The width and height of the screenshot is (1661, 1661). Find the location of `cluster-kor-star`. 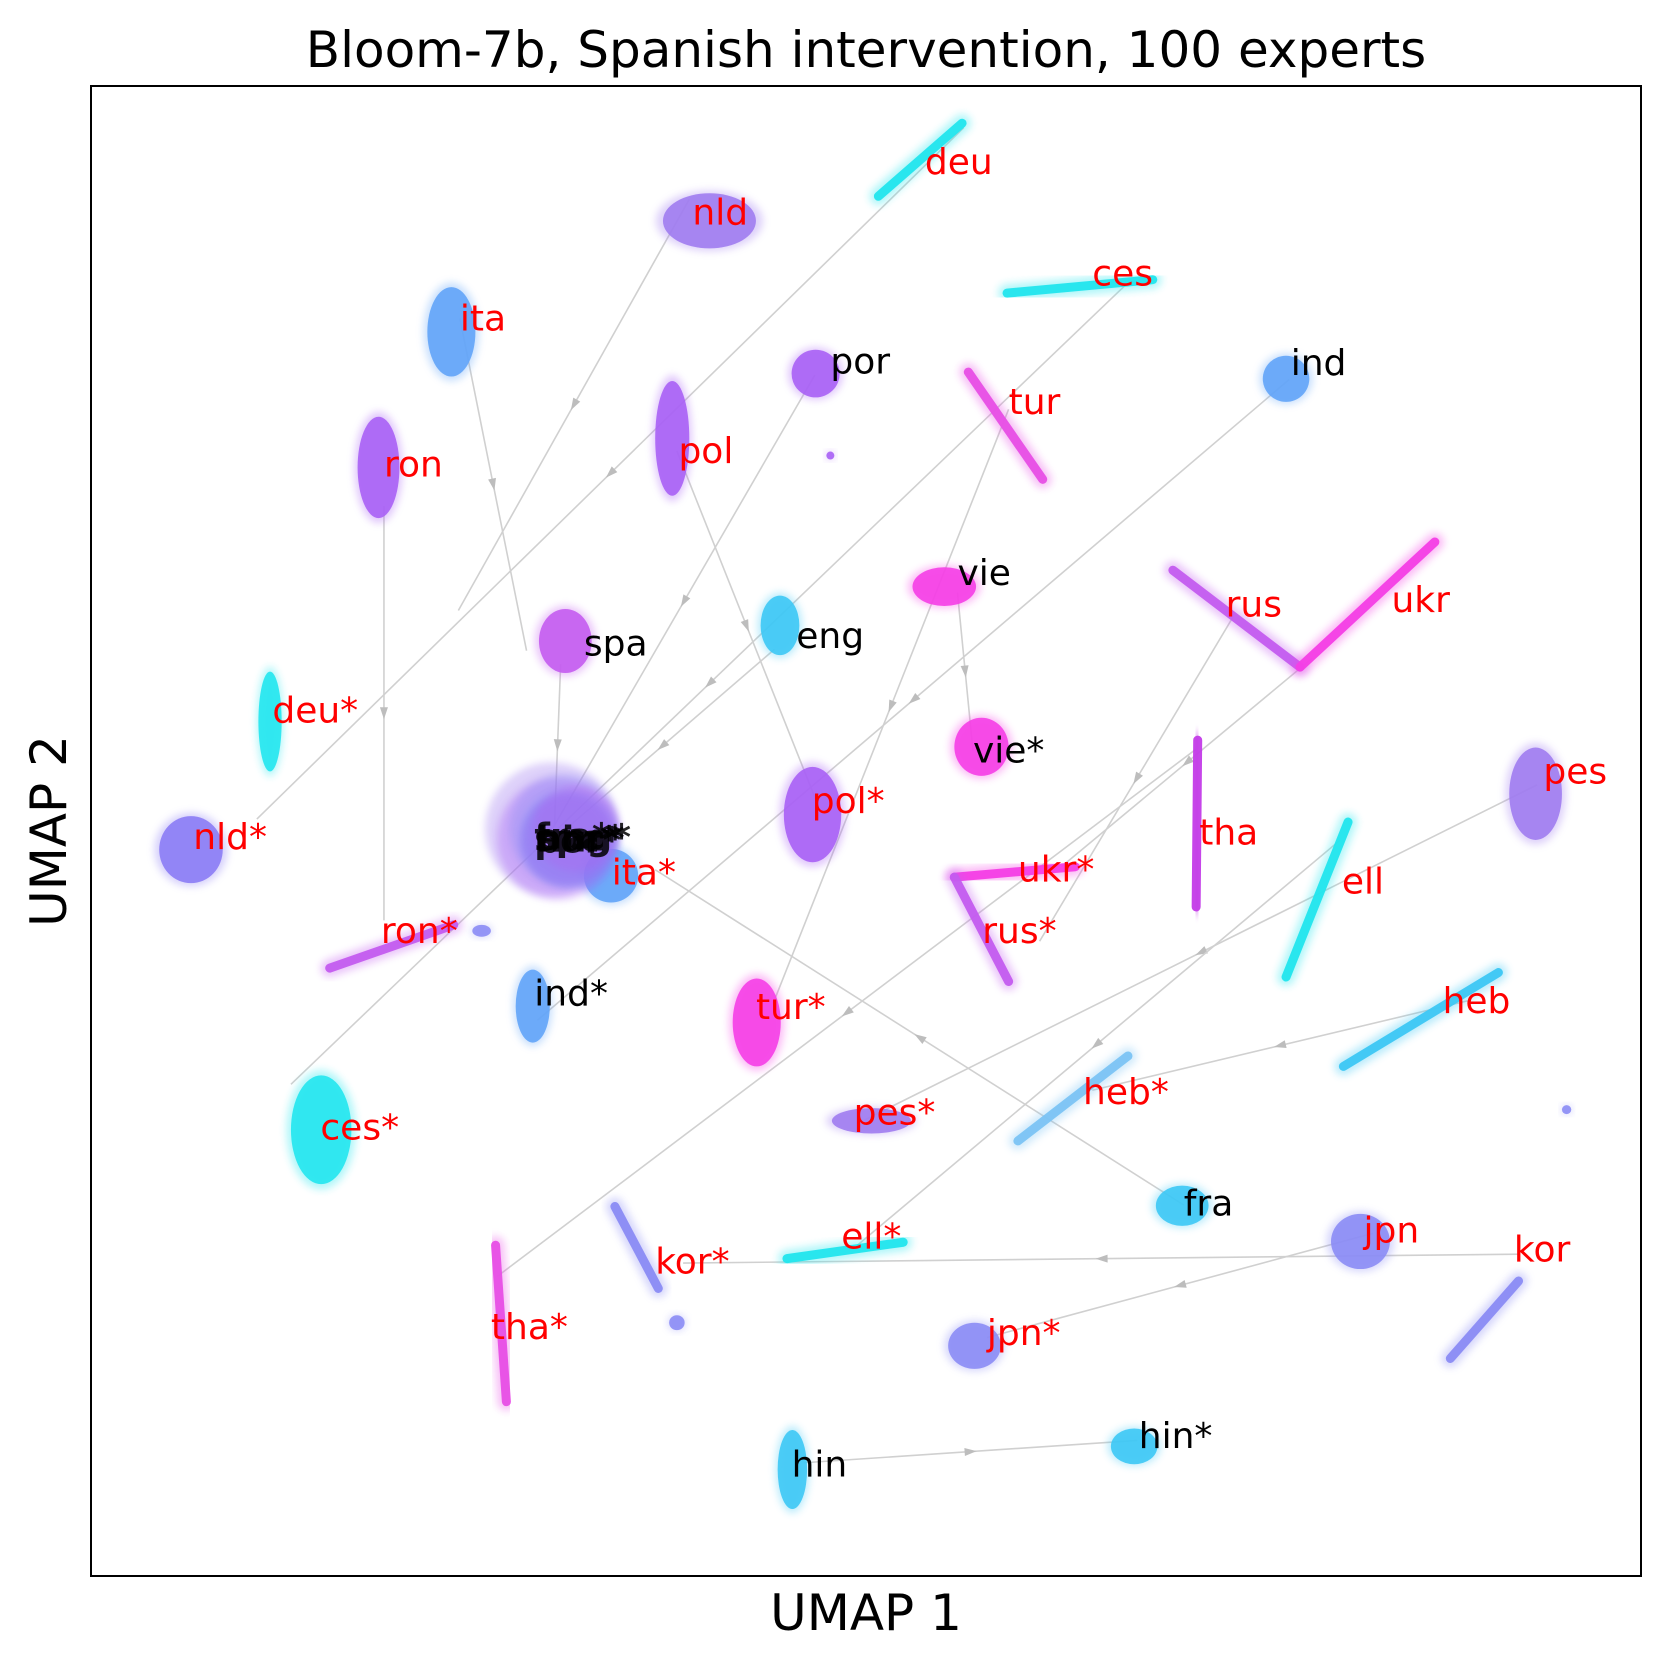

cluster-kor-star is located at coordinates (636, 1247).